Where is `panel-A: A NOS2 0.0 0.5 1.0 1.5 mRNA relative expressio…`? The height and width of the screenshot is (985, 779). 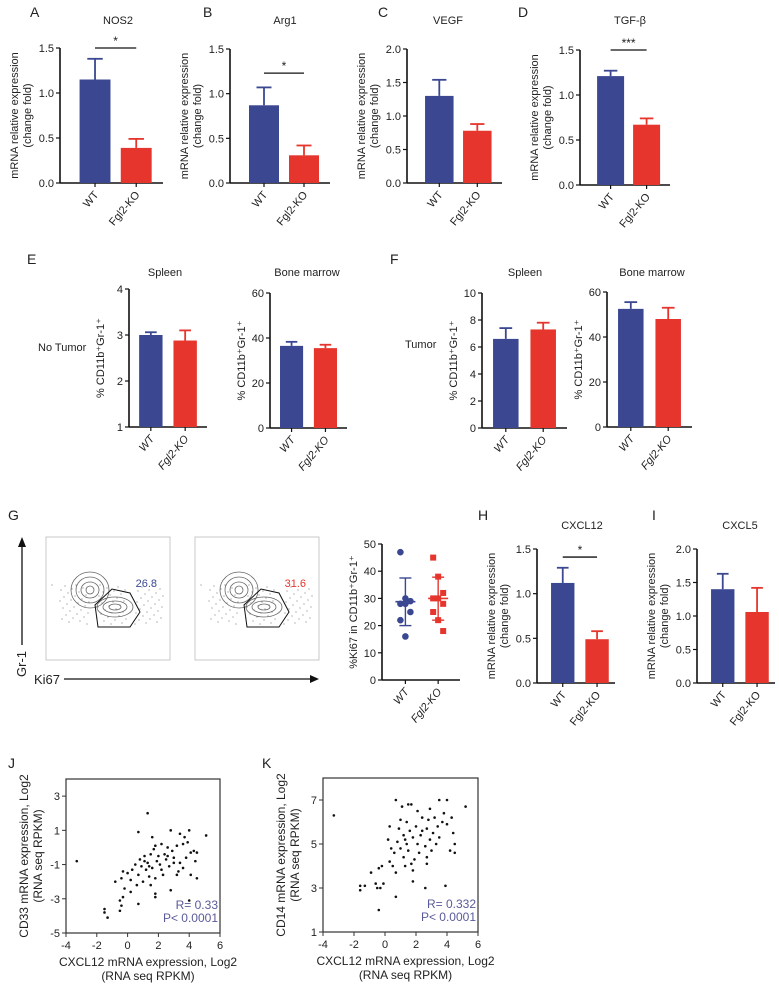 panel-A: A NOS2 0.0 0.5 1.0 1.5 mRNA relative expressio… is located at coordinates (86, 116).